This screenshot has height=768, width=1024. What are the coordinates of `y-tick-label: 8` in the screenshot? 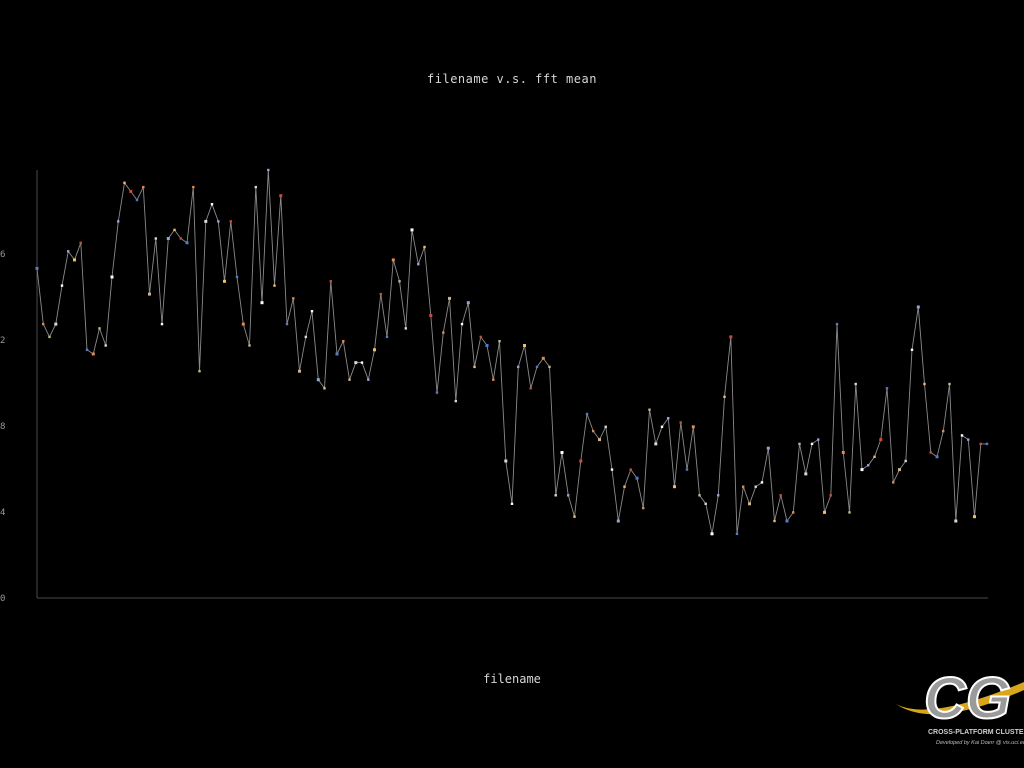 It's located at (2, 427).